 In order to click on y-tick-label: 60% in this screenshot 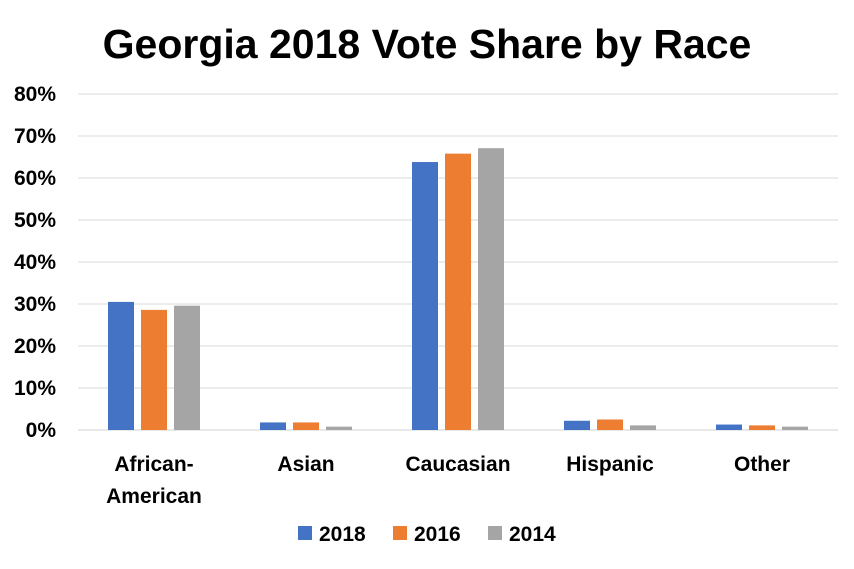, I will do `click(35, 178)`.